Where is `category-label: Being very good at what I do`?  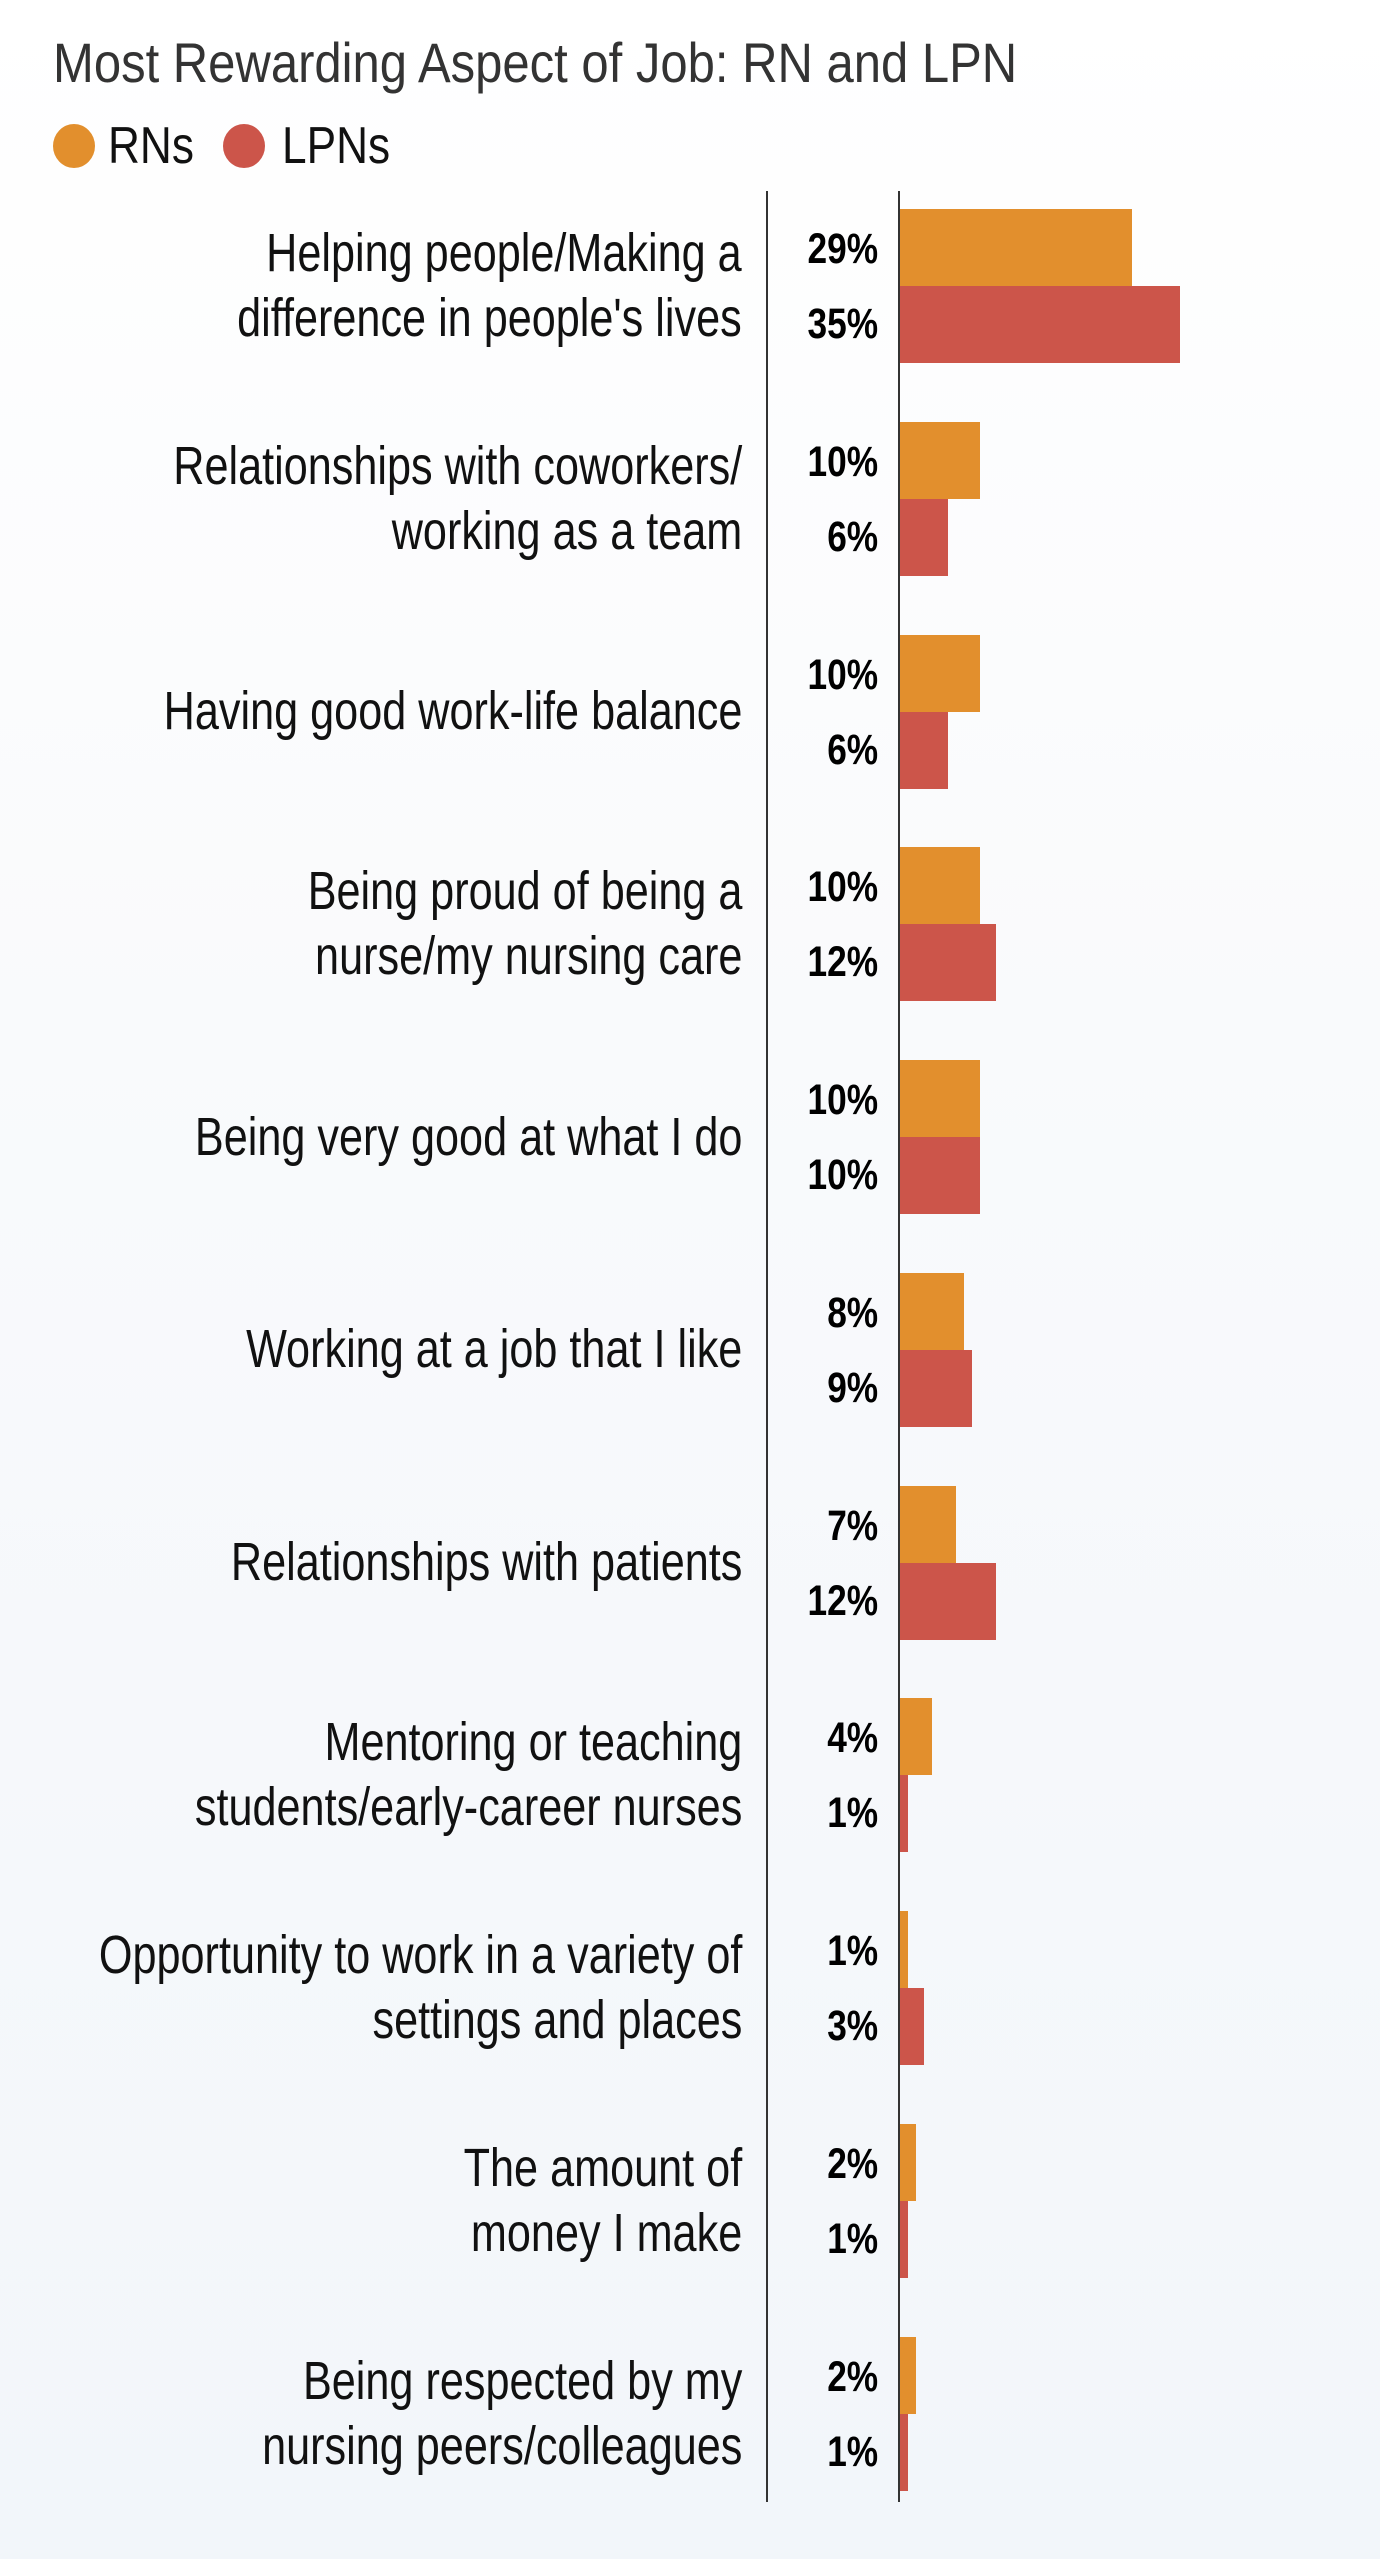
category-label: Being very good at what I do is located at coordinates (468, 1136).